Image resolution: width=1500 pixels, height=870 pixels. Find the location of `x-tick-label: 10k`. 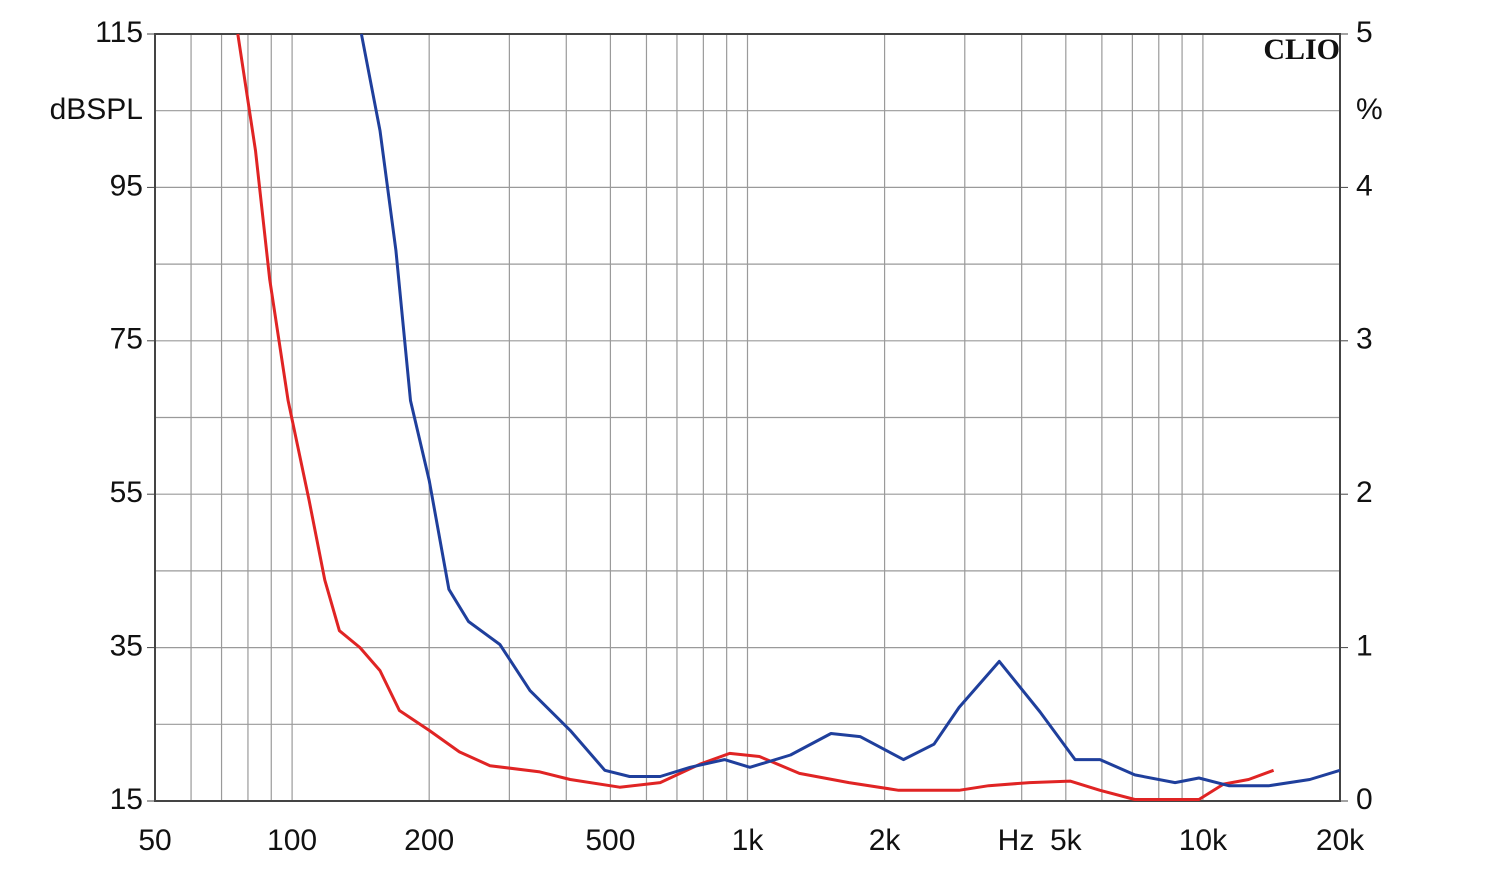

x-tick-label: 10k is located at coordinates (1203, 840).